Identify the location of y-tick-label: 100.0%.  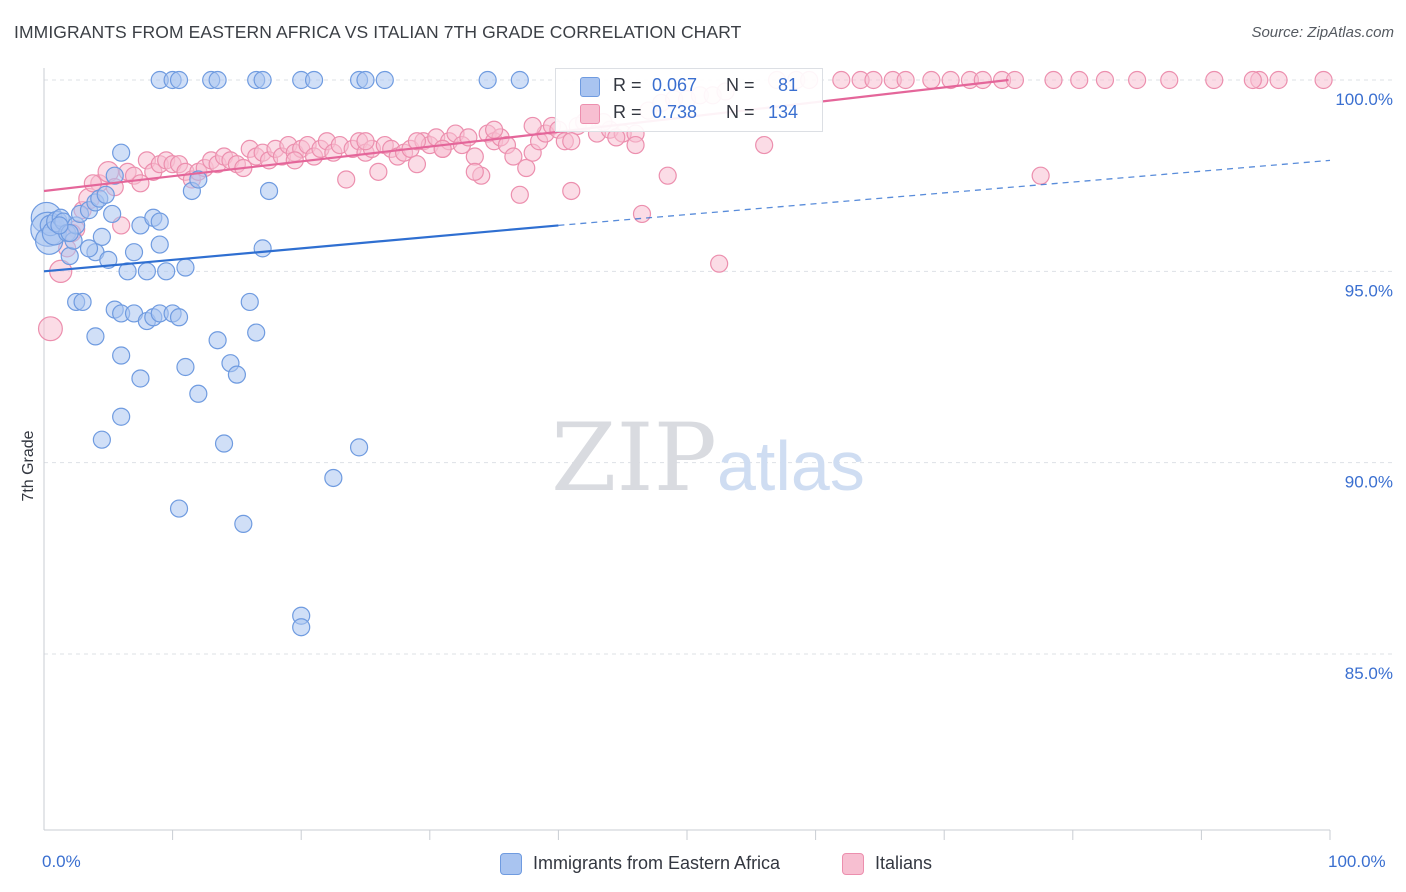
(1364, 99).